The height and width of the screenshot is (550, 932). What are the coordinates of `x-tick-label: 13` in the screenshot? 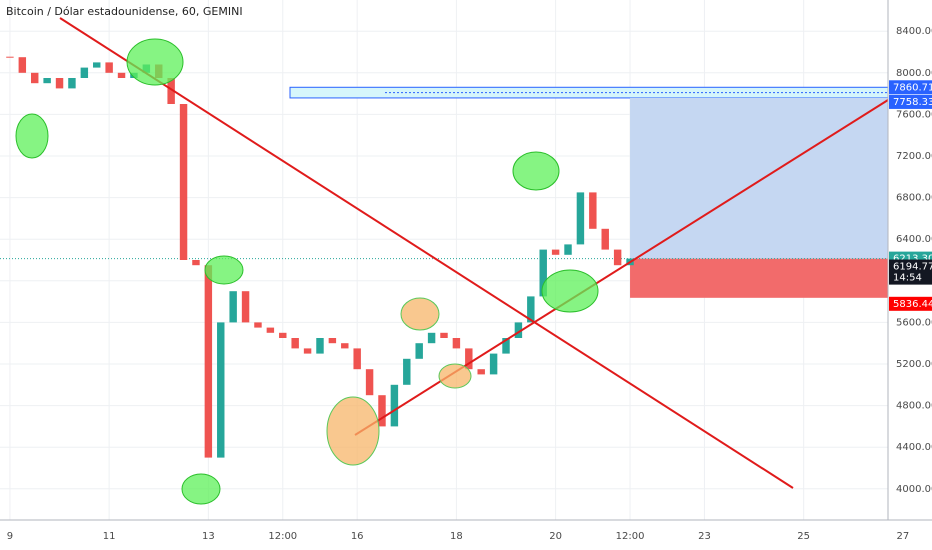 It's located at (208, 536).